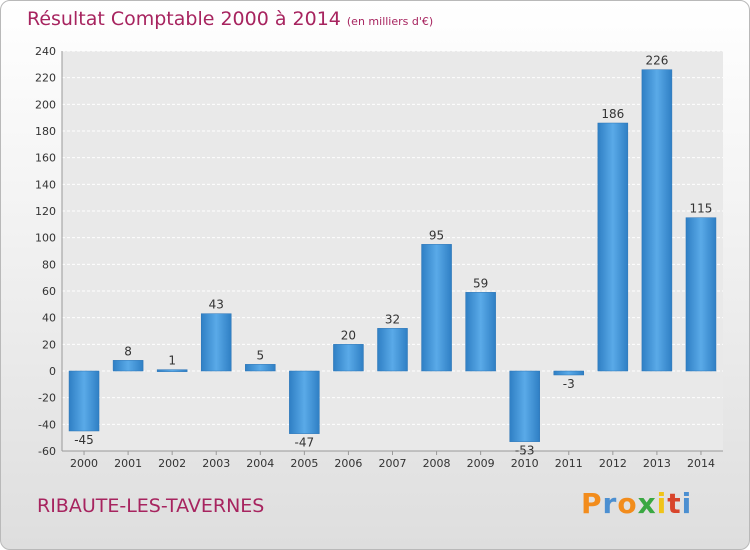 Image resolution: width=750 pixels, height=550 pixels. I want to click on value-label-2006: 20, so click(348, 335).